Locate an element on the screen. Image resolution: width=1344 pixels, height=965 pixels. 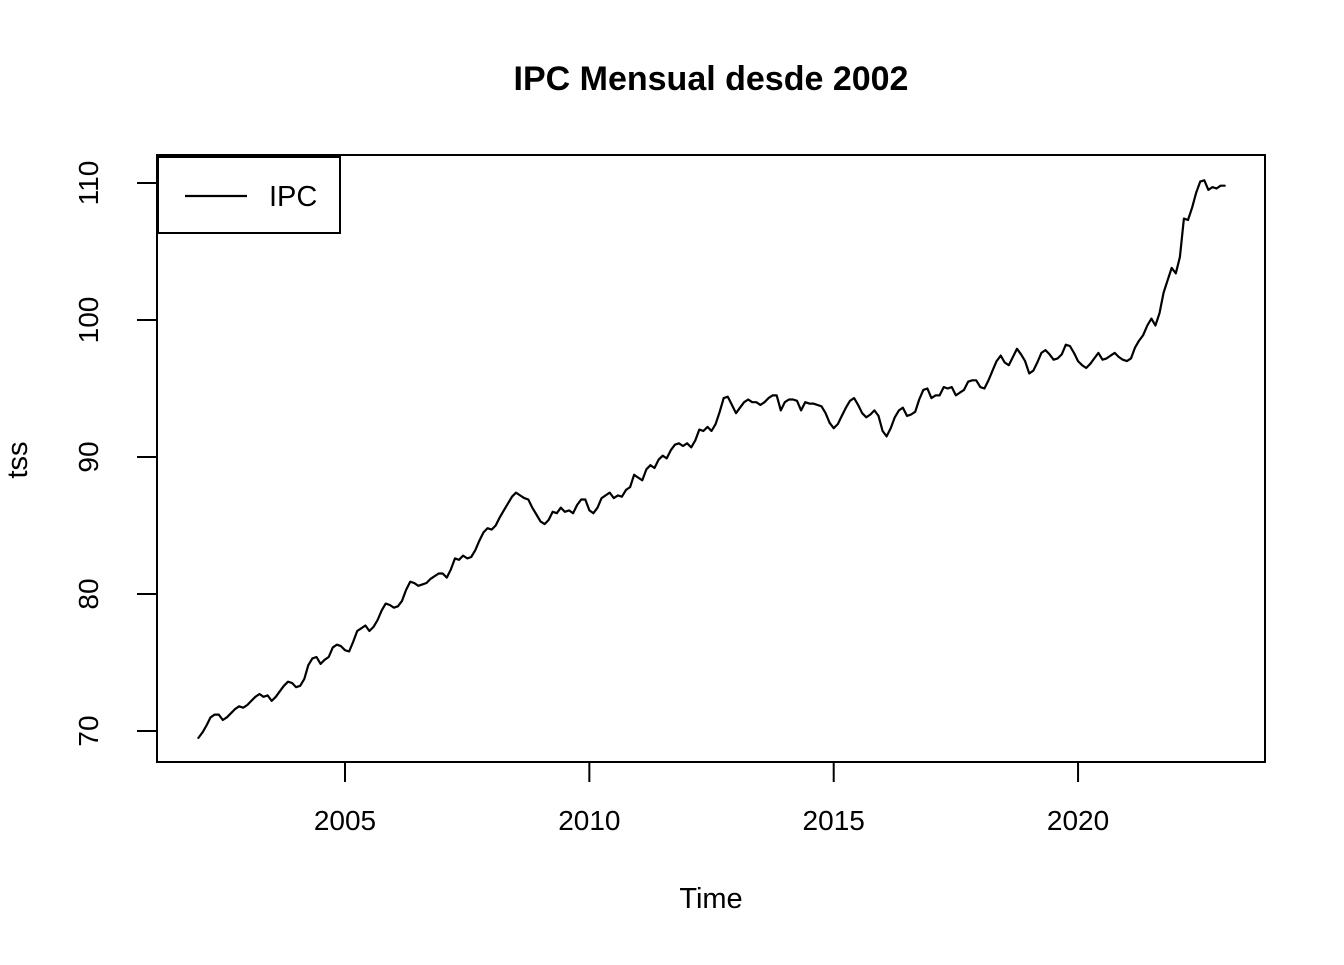
x-tick-label: 2020 is located at coordinates (1078, 820).